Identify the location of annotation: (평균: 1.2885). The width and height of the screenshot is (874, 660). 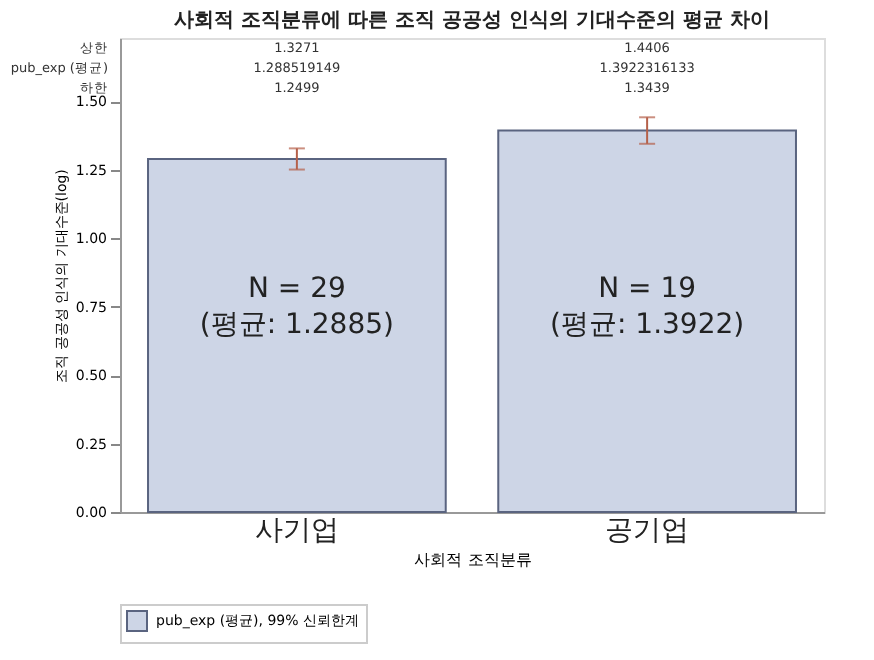
(296, 325).